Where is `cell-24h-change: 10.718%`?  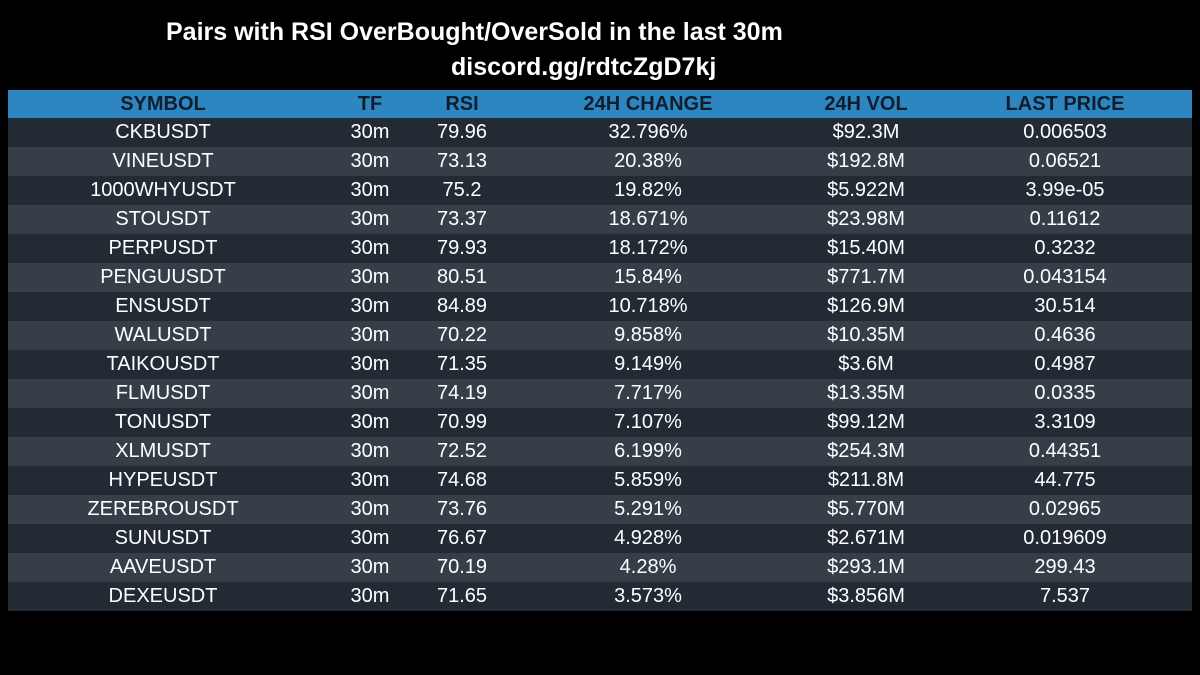
cell-24h-change: 10.718% is located at coordinates (648, 306).